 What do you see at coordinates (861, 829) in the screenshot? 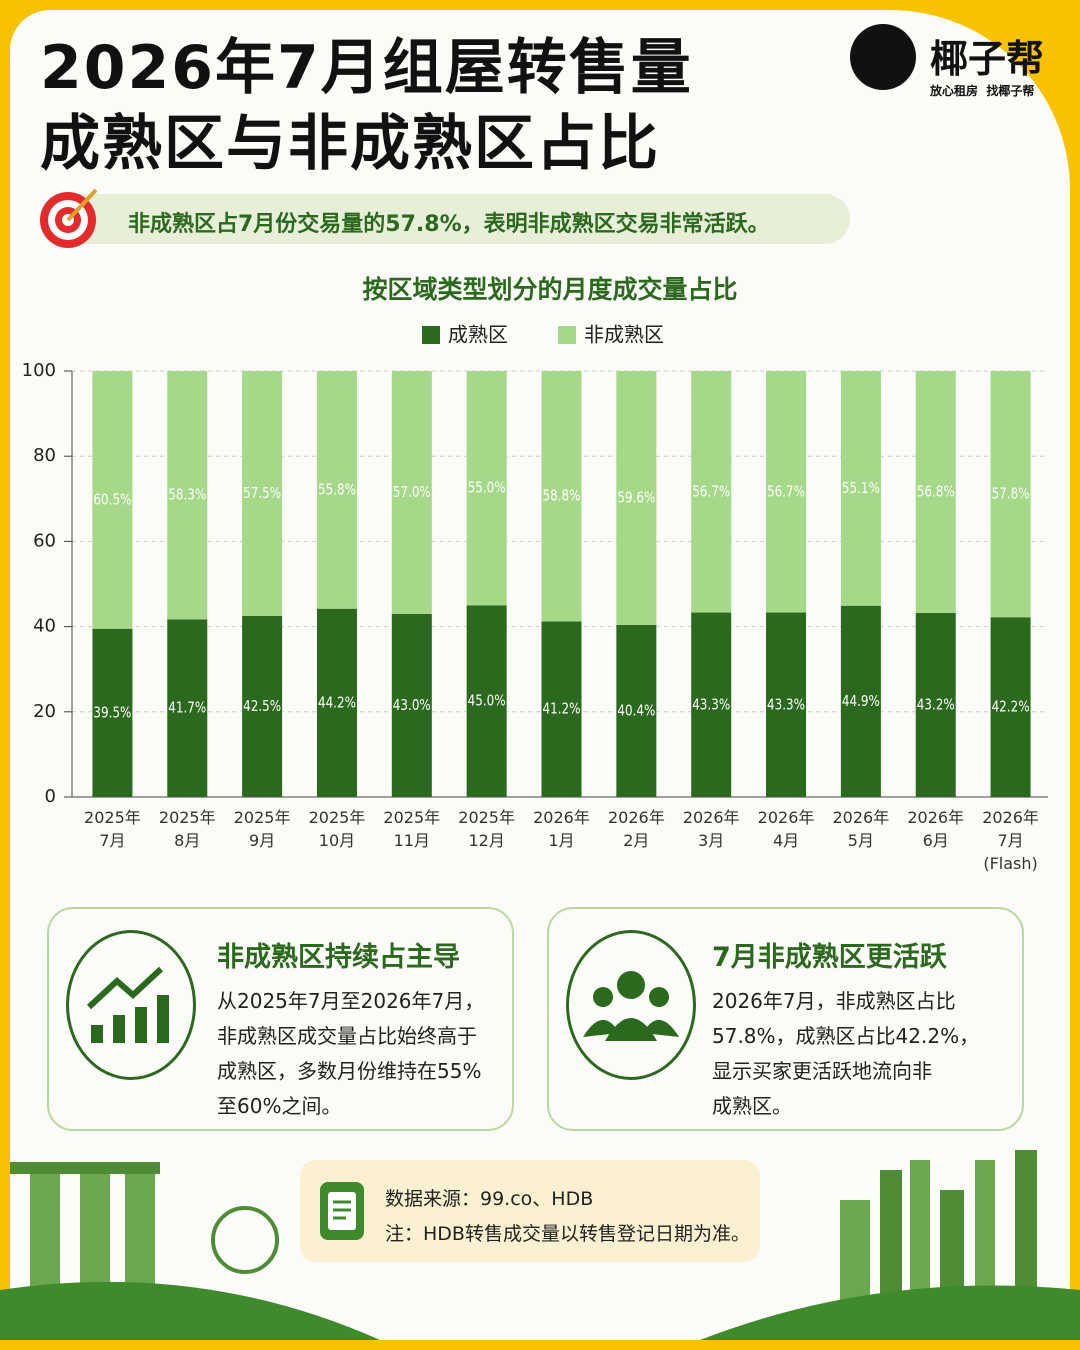
I see `x-tick-label: 2026年 5月` at bounding box center [861, 829].